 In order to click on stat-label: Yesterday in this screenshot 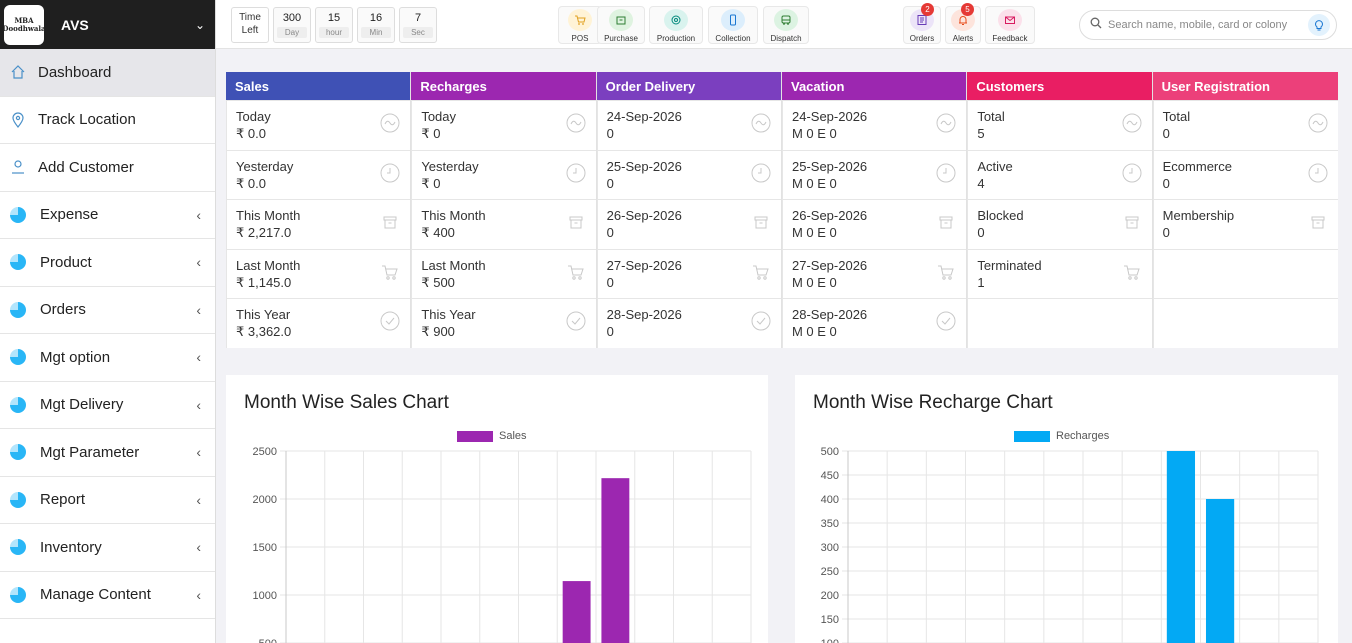, I will do `click(265, 166)`.